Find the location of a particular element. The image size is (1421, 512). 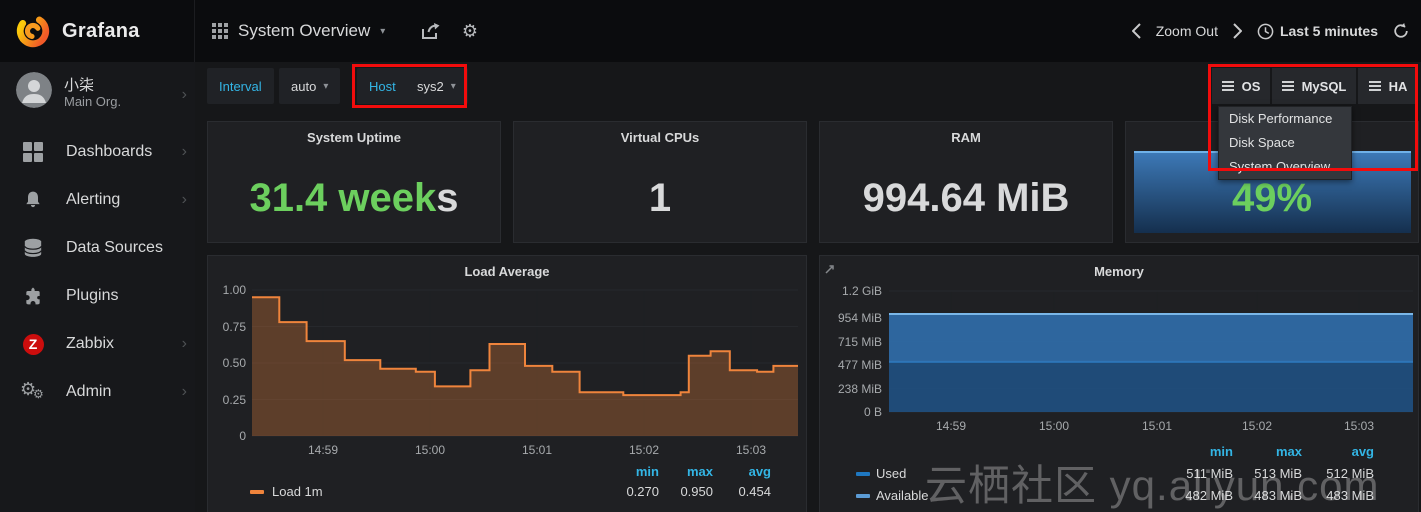

refresh-icon is located at coordinates (1401, 30).